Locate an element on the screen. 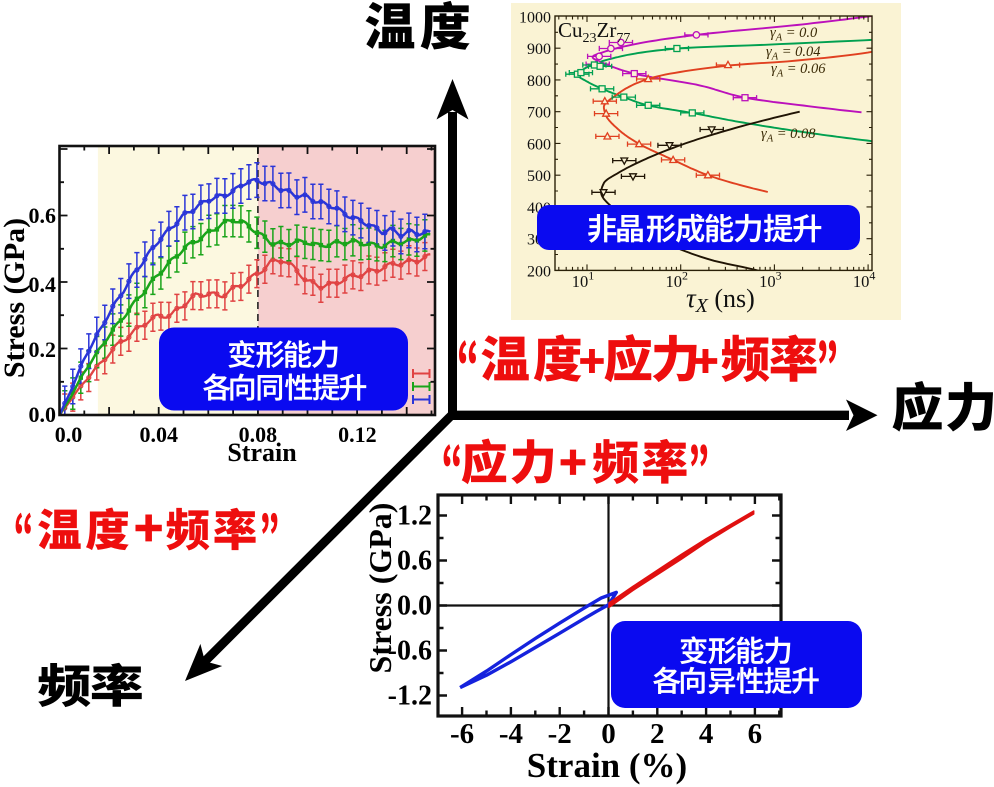 This screenshot has height=787, width=994. svg-text: γA = 0.04 is located at coordinates (793, 53).